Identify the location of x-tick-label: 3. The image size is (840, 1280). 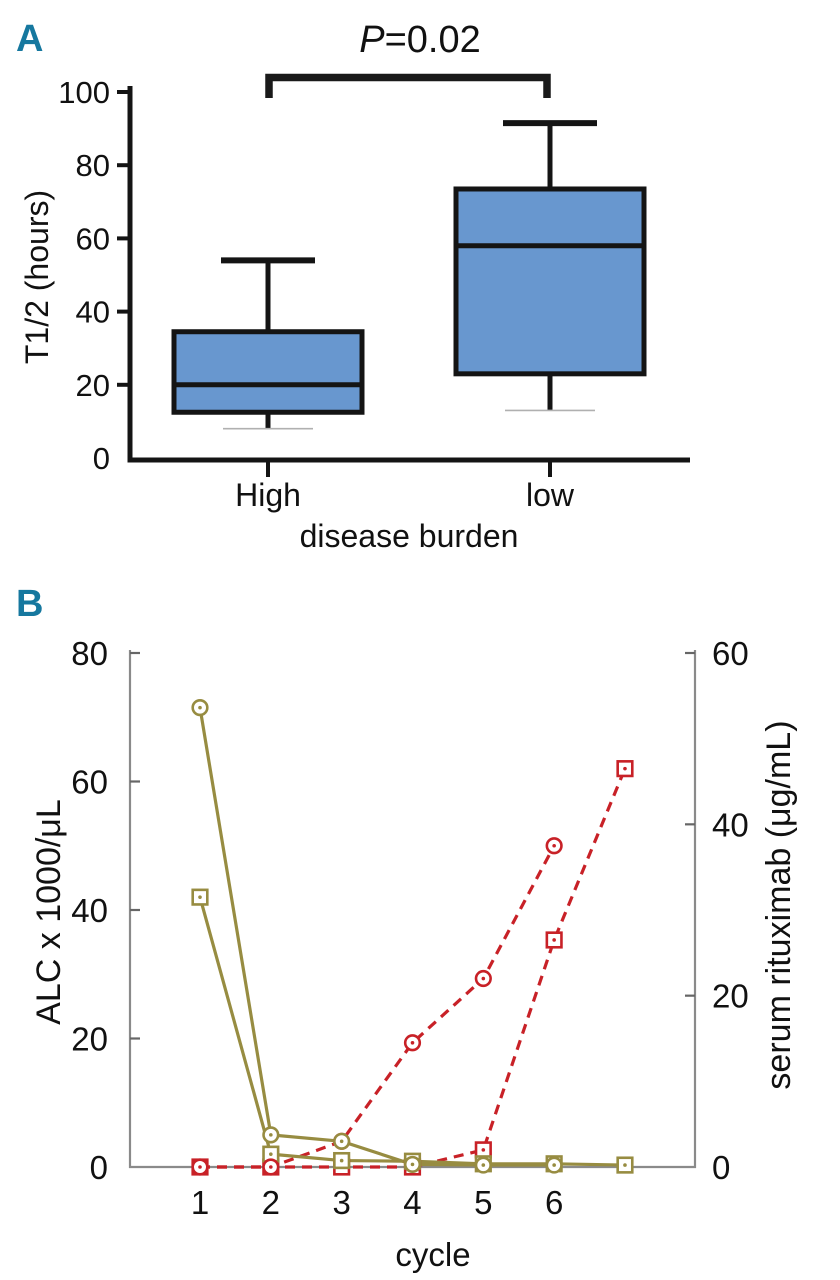
(341, 1202).